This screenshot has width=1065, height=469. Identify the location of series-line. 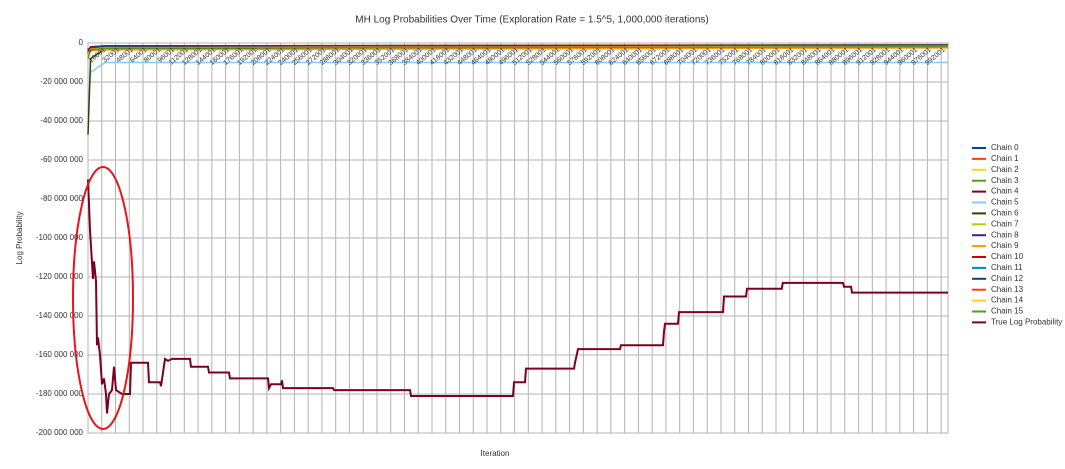
(518, 52).